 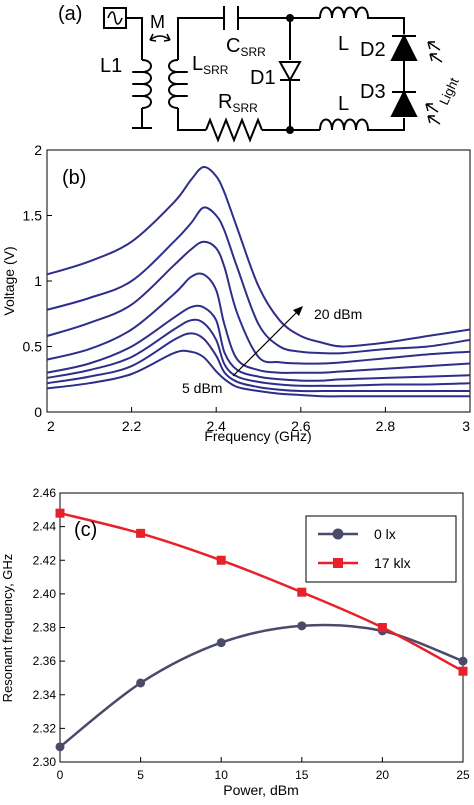 What do you see at coordinates (392, 563) in the screenshot?
I see `legend-label-17klx: 17 klx` at bounding box center [392, 563].